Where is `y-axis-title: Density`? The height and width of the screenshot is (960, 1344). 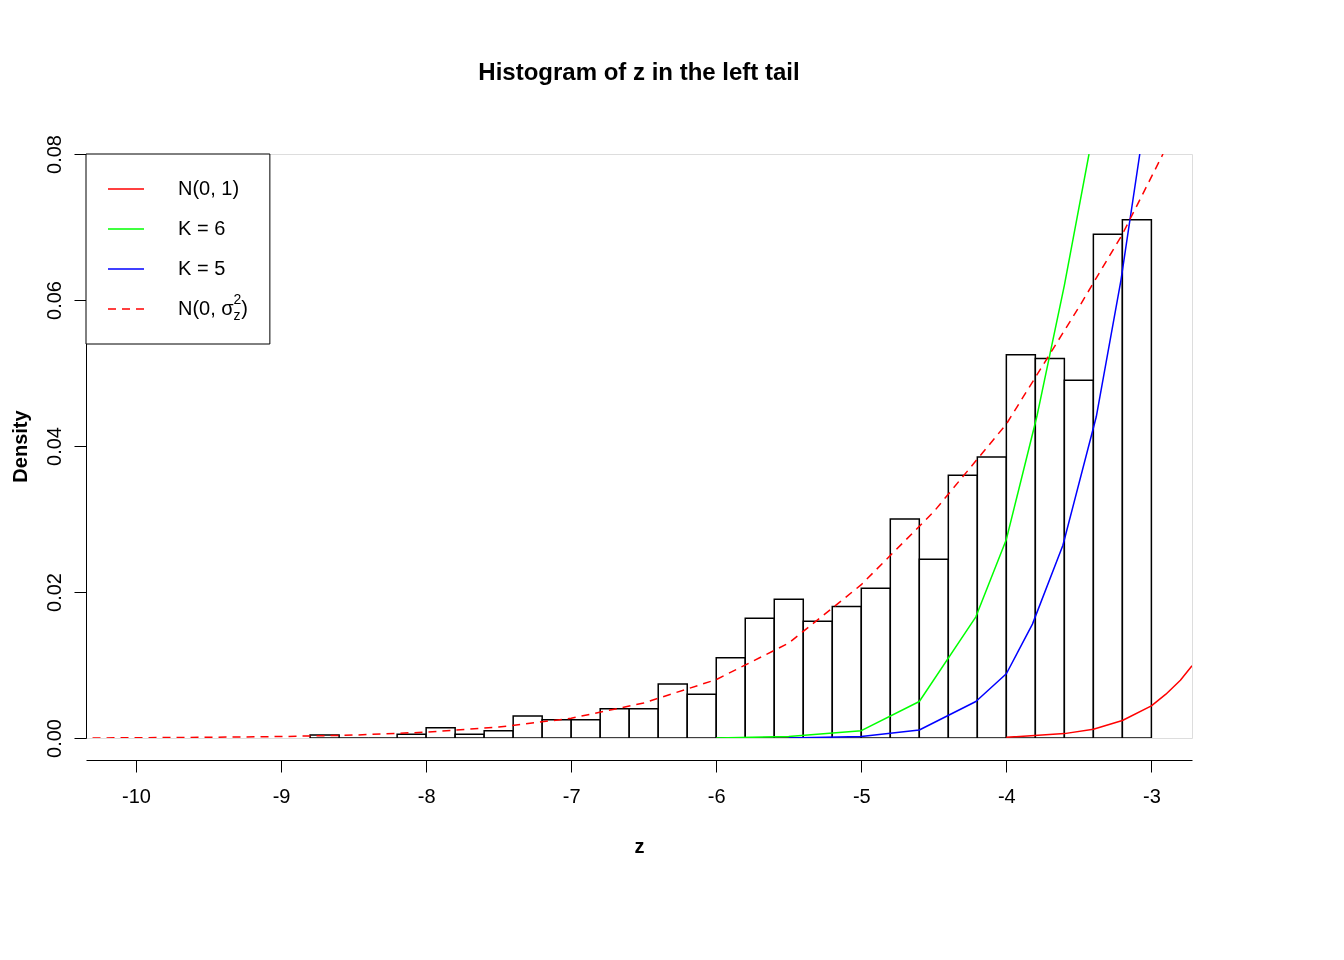 y-axis-title: Density is located at coordinates (19, 446).